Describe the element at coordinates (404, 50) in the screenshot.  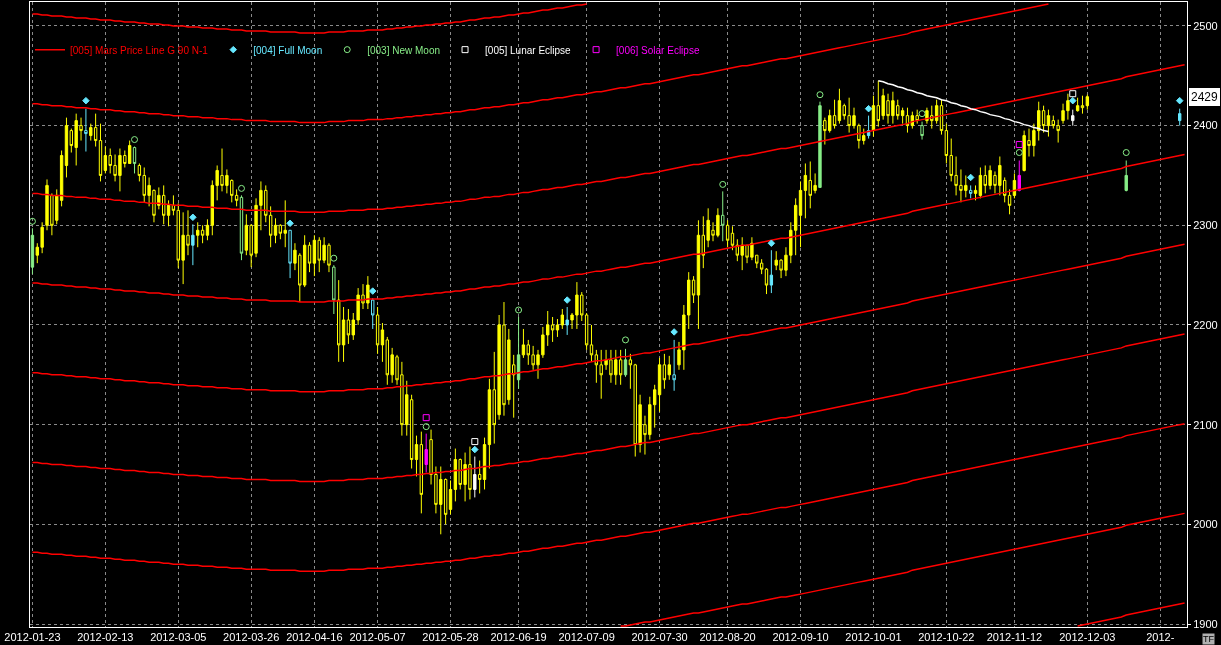
I see `legend-label: [003] New Moon` at that location.